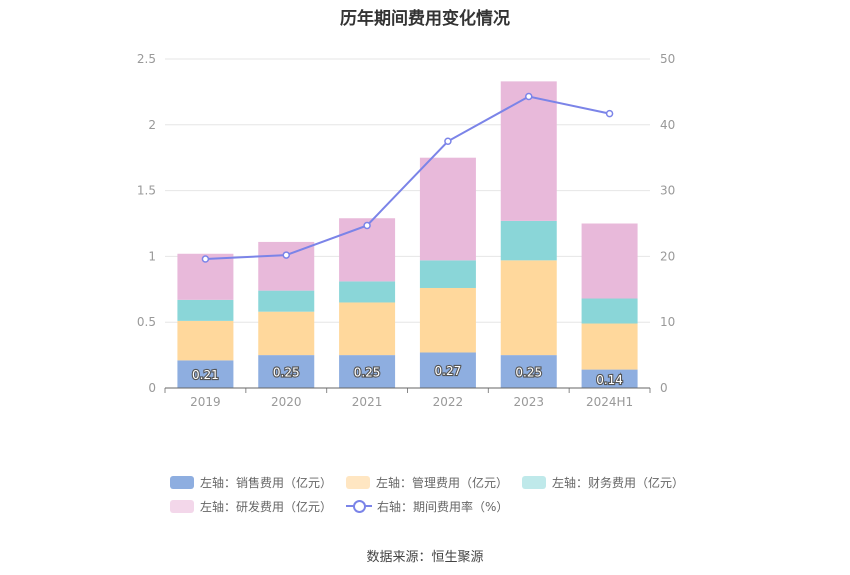 This screenshot has height=575, width=850. Describe the element at coordinates (609, 402) in the screenshot. I see `x-tick-label: 2024H1` at that location.